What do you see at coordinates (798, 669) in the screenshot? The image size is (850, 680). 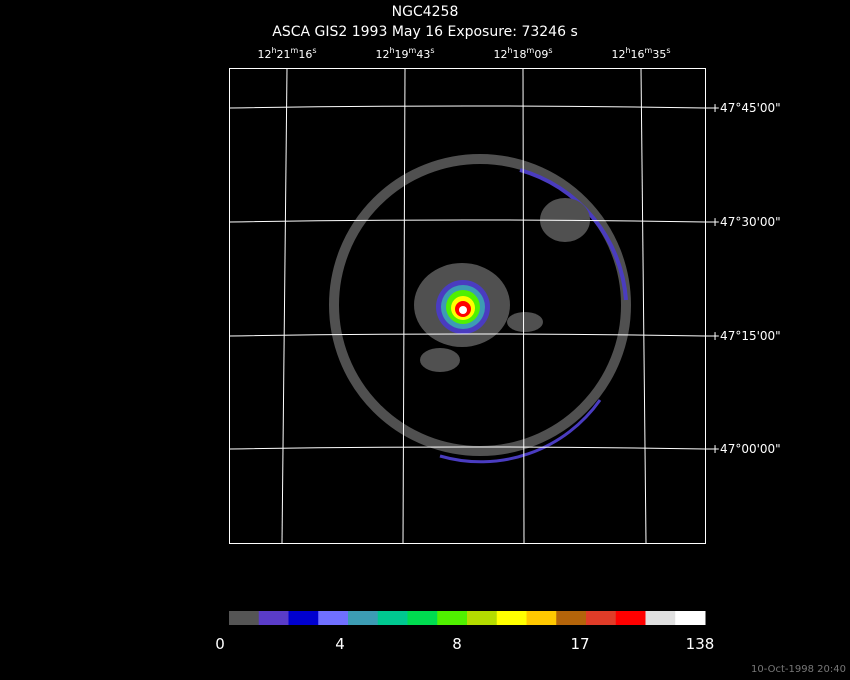 I see `timestamp: 10-Oct-1998 20:40` at bounding box center [798, 669].